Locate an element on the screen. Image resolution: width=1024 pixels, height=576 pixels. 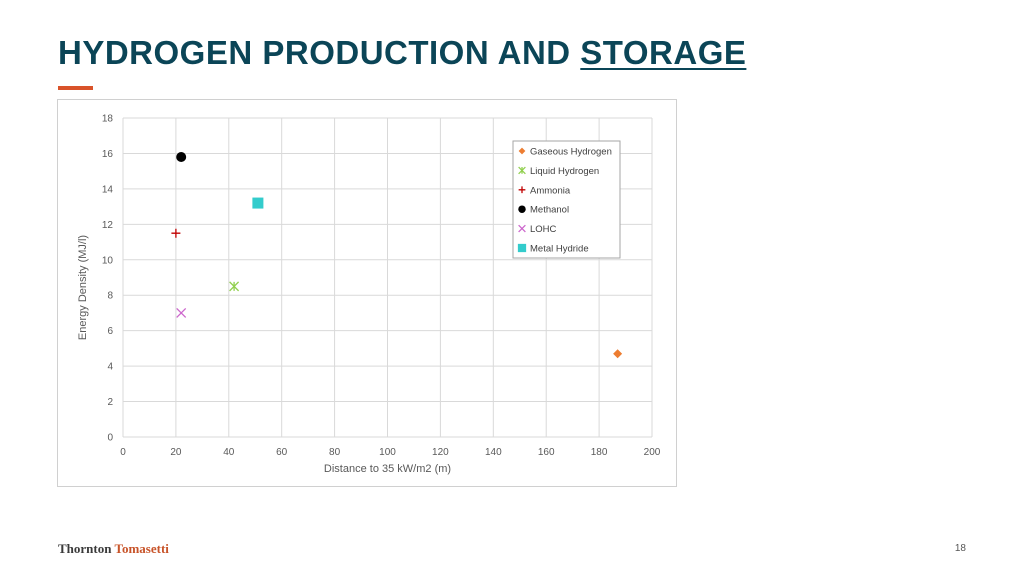
legend-label: Gaseous Hydrogen is located at coordinates (571, 152).